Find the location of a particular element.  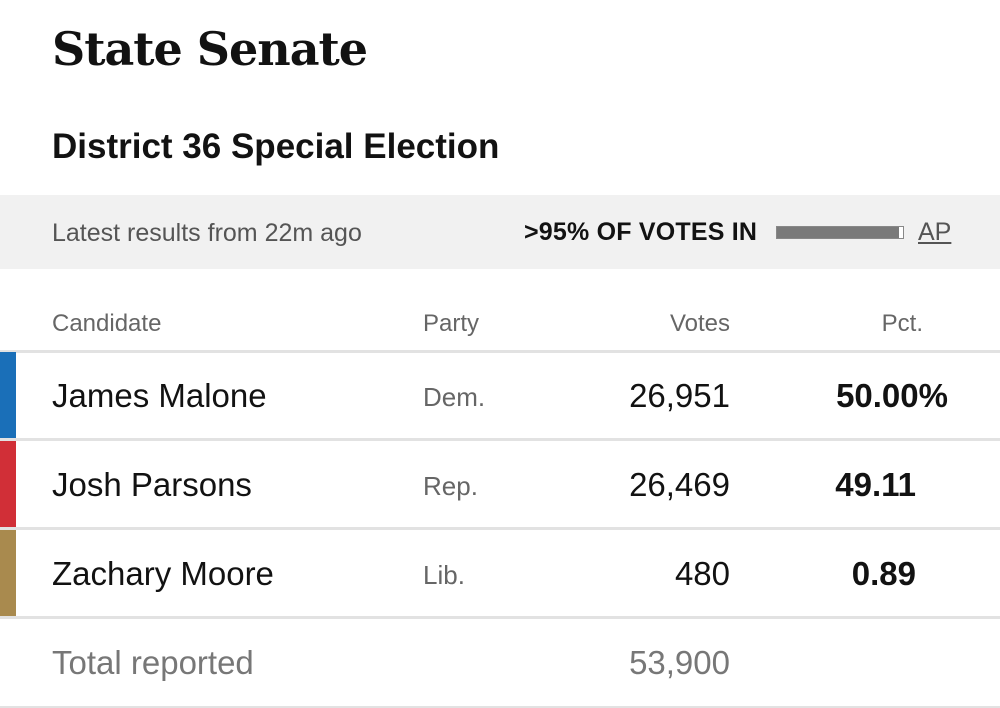

reporting-progress-fill is located at coordinates (838, 232).